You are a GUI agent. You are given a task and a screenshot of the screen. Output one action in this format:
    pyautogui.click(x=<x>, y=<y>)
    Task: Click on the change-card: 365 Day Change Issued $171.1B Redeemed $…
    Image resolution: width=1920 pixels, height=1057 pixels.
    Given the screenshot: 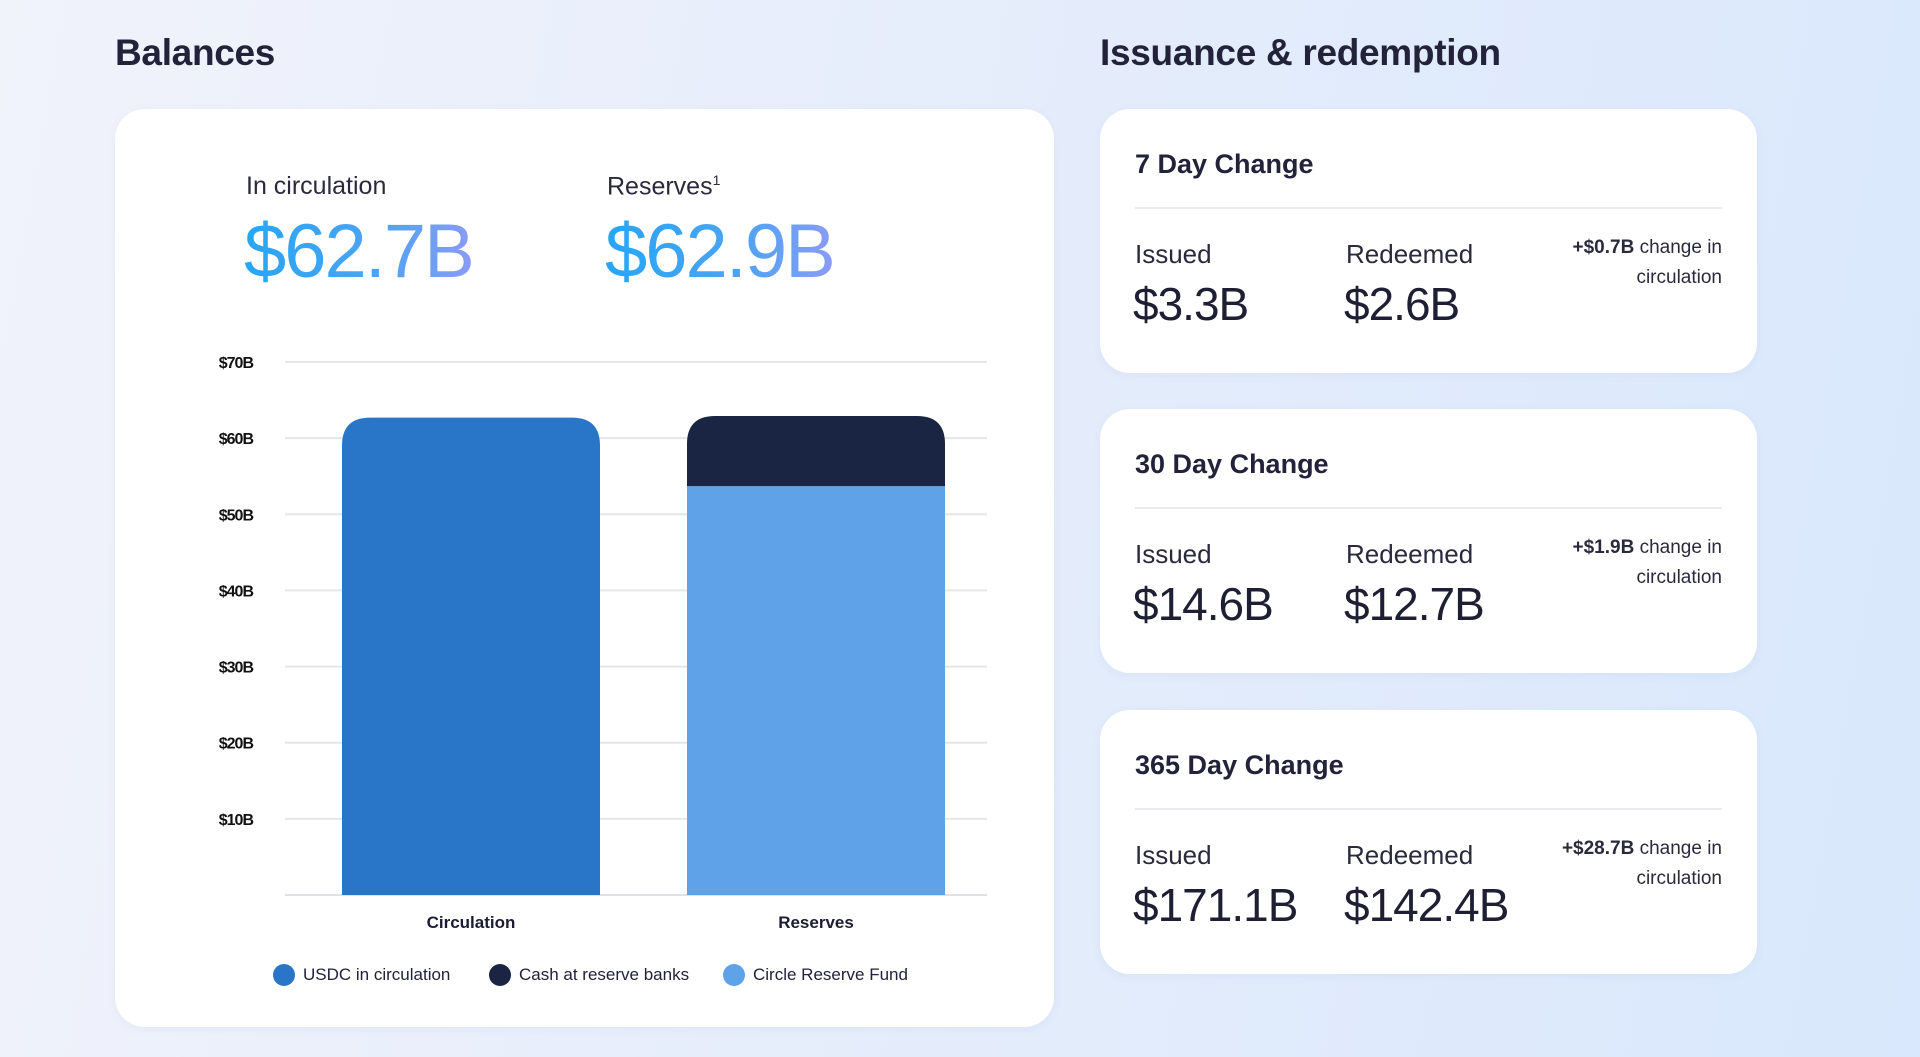 What is the action you would take?
    pyautogui.click(x=1428, y=842)
    